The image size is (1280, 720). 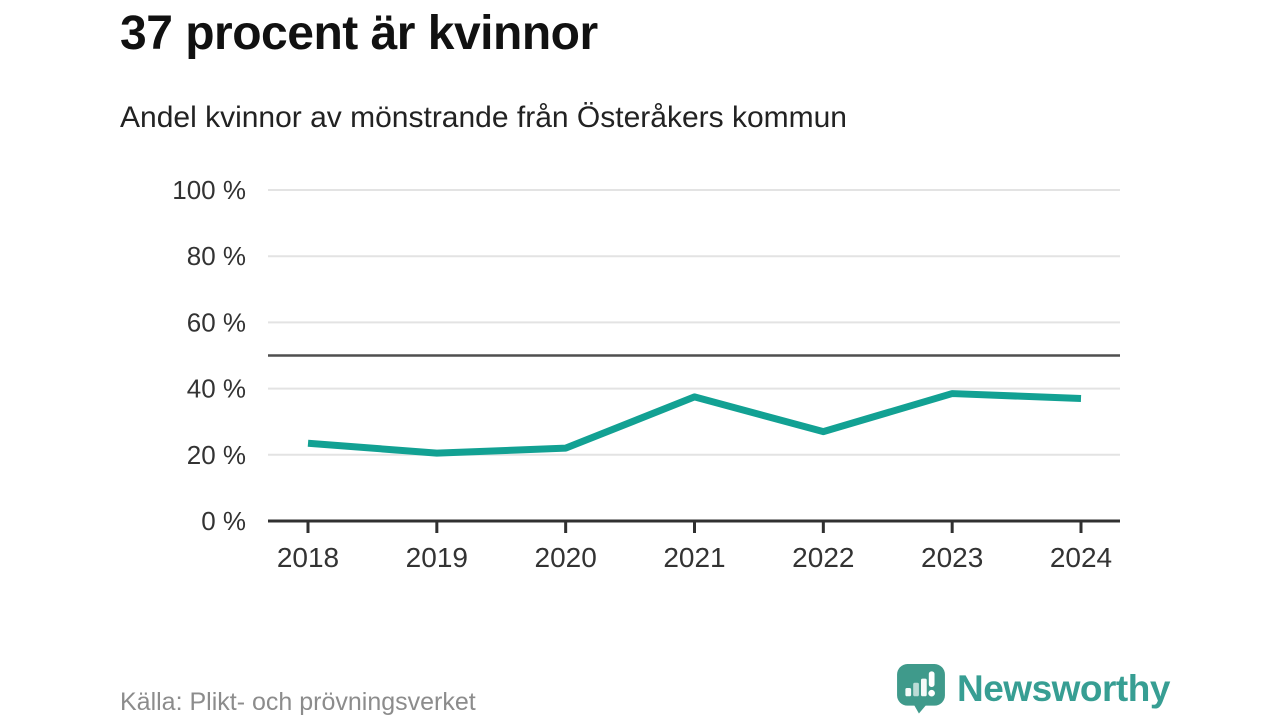 I want to click on chart-bubble-icon, so click(x=921, y=688).